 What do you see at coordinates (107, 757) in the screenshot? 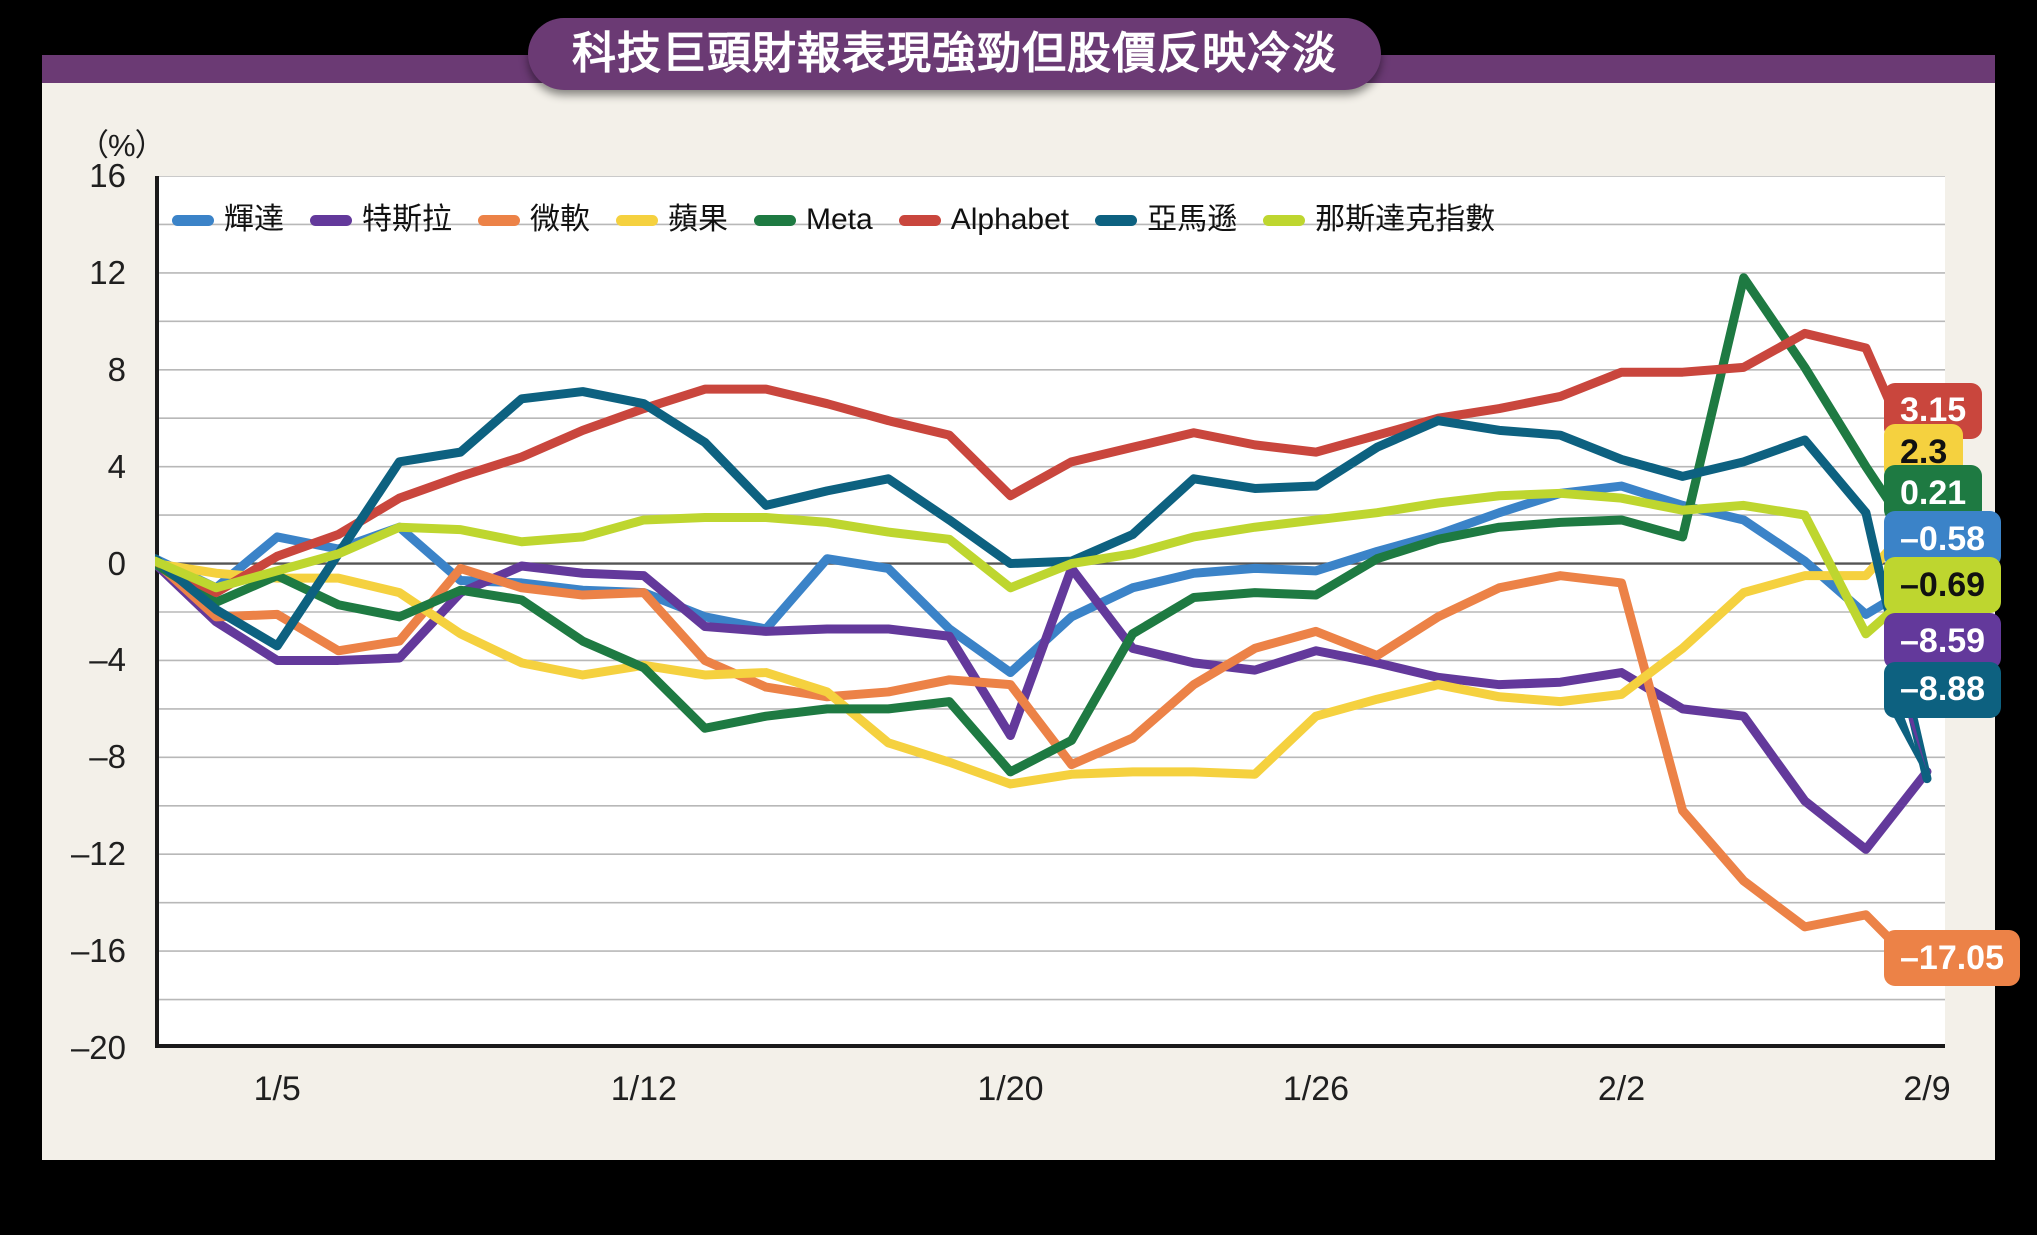
I see `y-tick-label: –8` at bounding box center [107, 757].